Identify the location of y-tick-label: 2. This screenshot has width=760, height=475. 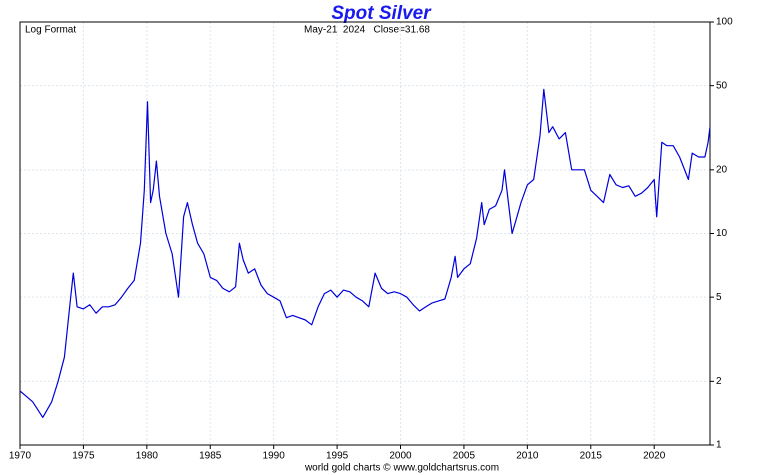
(719, 381).